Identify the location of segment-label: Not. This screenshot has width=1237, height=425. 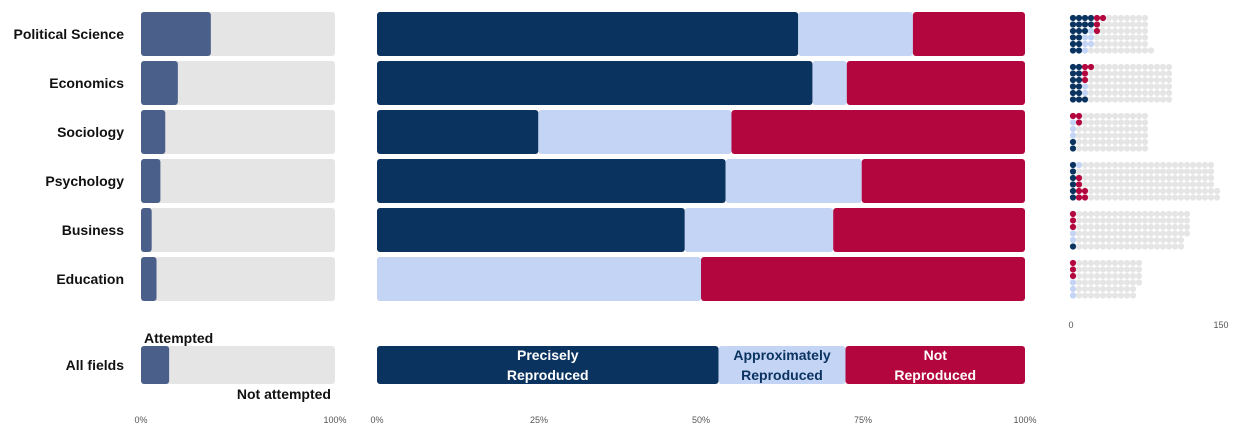
(936, 355).